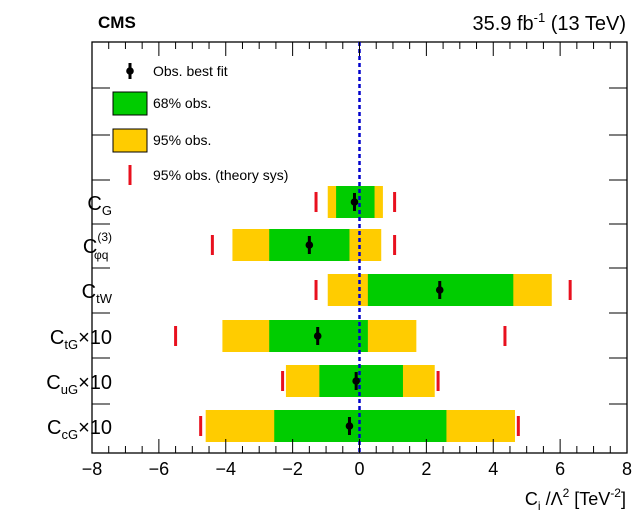  Describe the element at coordinates (79, 429) in the screenshot. I see `row-label-c-cg-x10: CcG×10` at that location.